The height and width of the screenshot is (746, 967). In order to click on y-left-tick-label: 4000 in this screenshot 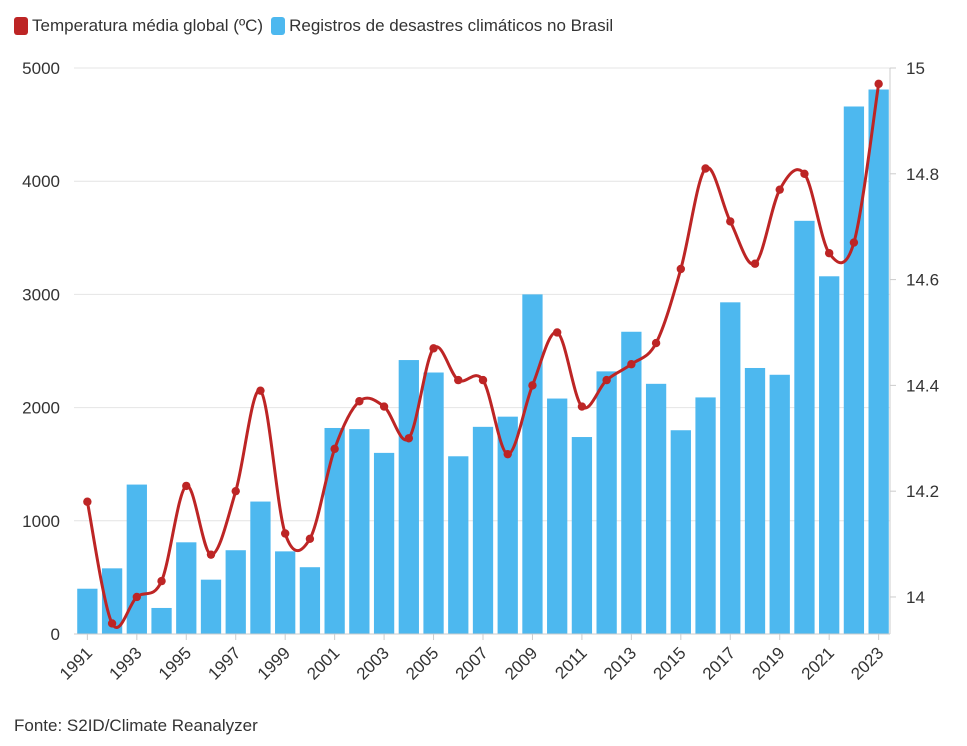, I will do `click(41, 181)`.